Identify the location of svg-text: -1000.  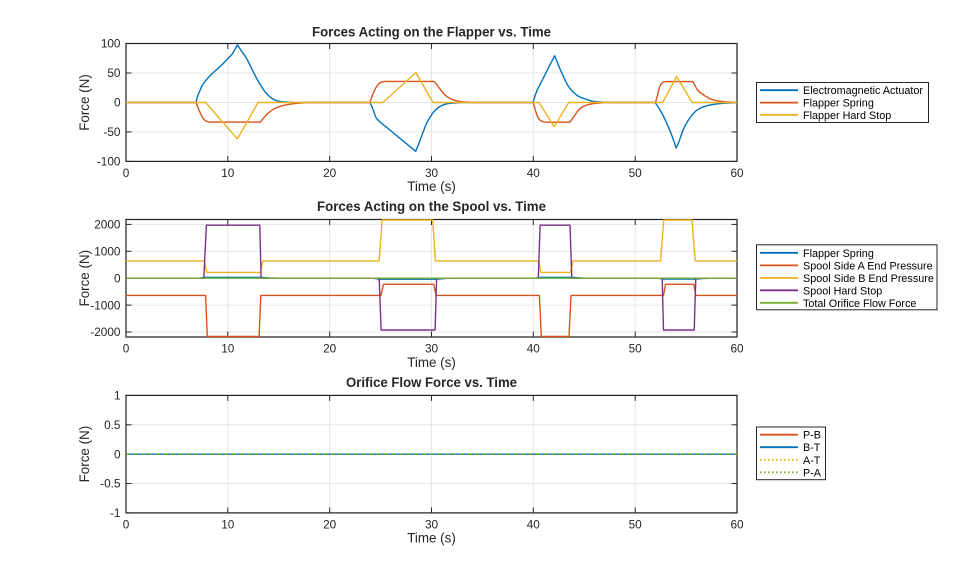
(105, 305).